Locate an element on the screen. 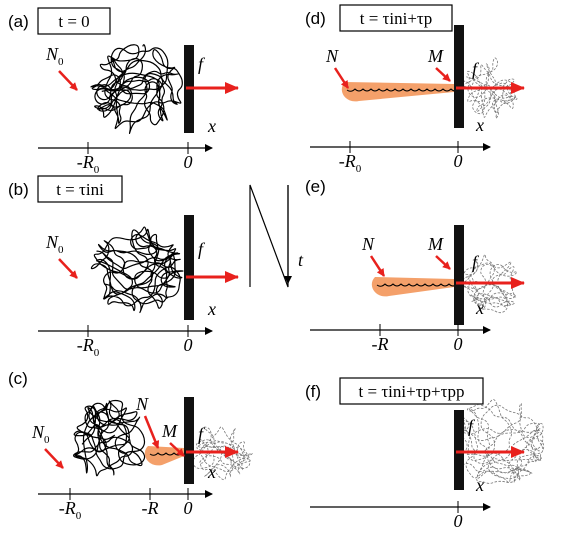 This screenshot has height=542, width=572. time-arrow: t is located at coordinates (276, 236).